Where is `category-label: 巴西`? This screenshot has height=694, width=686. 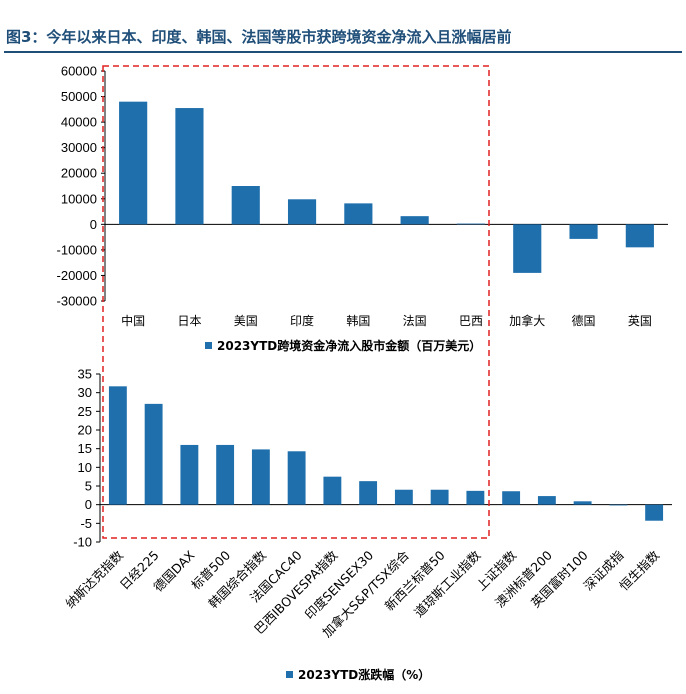
category-label: 巴西 is located at coordinates (471, 321).